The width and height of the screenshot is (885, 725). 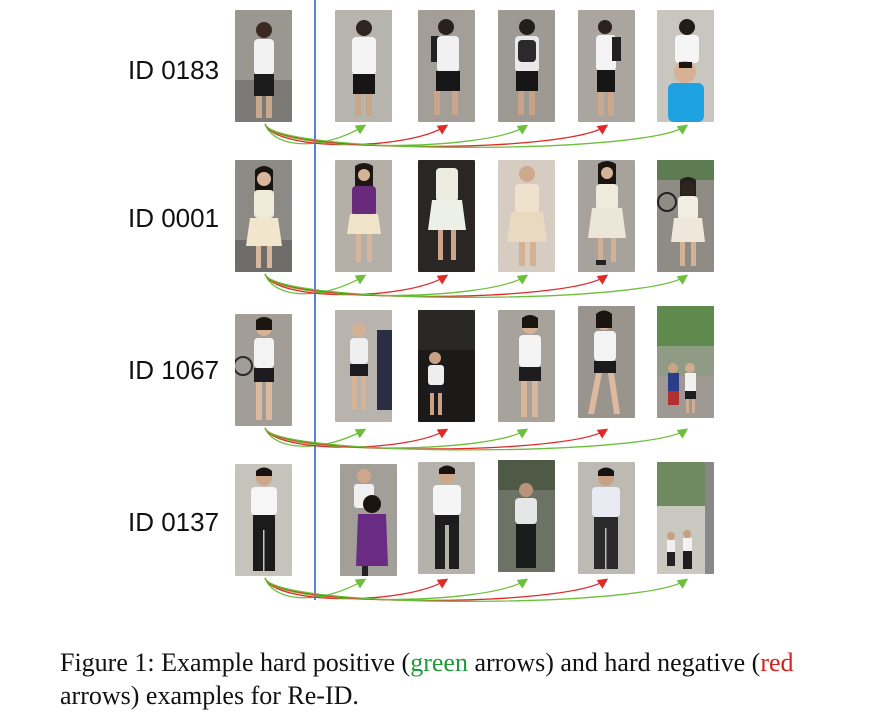 What do you see at coordinates (174, 218) in the screenshot?
I see `row-label-id-0001: ID 0001` at bounding box center [174, 218].